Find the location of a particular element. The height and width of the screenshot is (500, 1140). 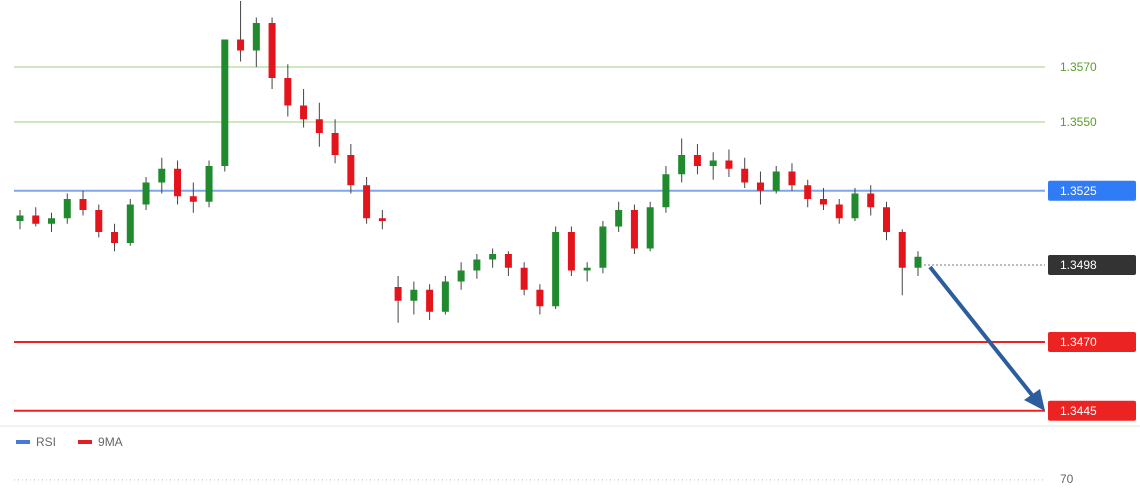

last-price-label: 1.3498 is located at coordinates (1078, 265).